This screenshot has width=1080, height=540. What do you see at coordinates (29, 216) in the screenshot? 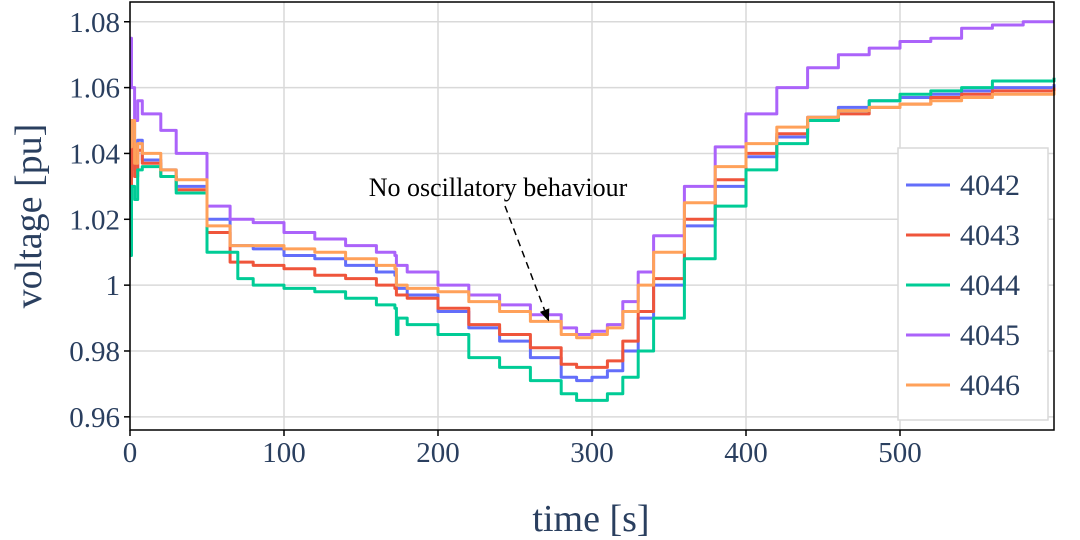
I see `y-axis-title: voltage [pu]` at bounding box center [29, 216].